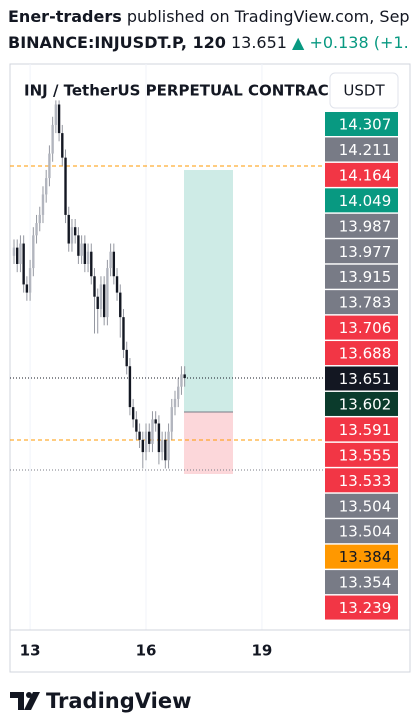 Image resolution: width=418 pixels, height=728 pixels. Describe the element at coordinates (359, 42) in the screenshot. I see `change: +0.138 (+1.` at that location.